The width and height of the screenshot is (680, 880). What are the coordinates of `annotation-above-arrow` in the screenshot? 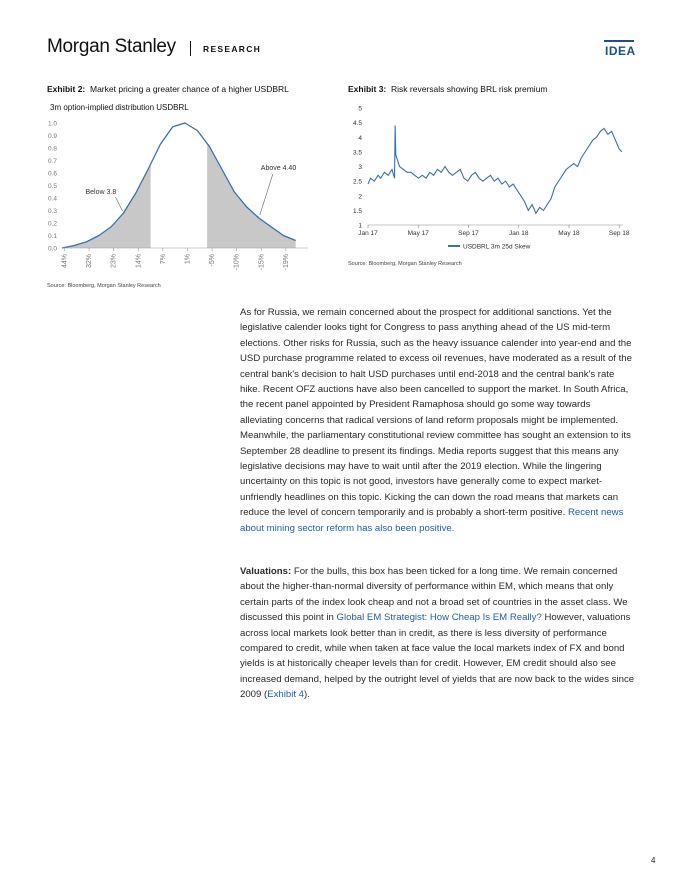 It's located at (266, 194).